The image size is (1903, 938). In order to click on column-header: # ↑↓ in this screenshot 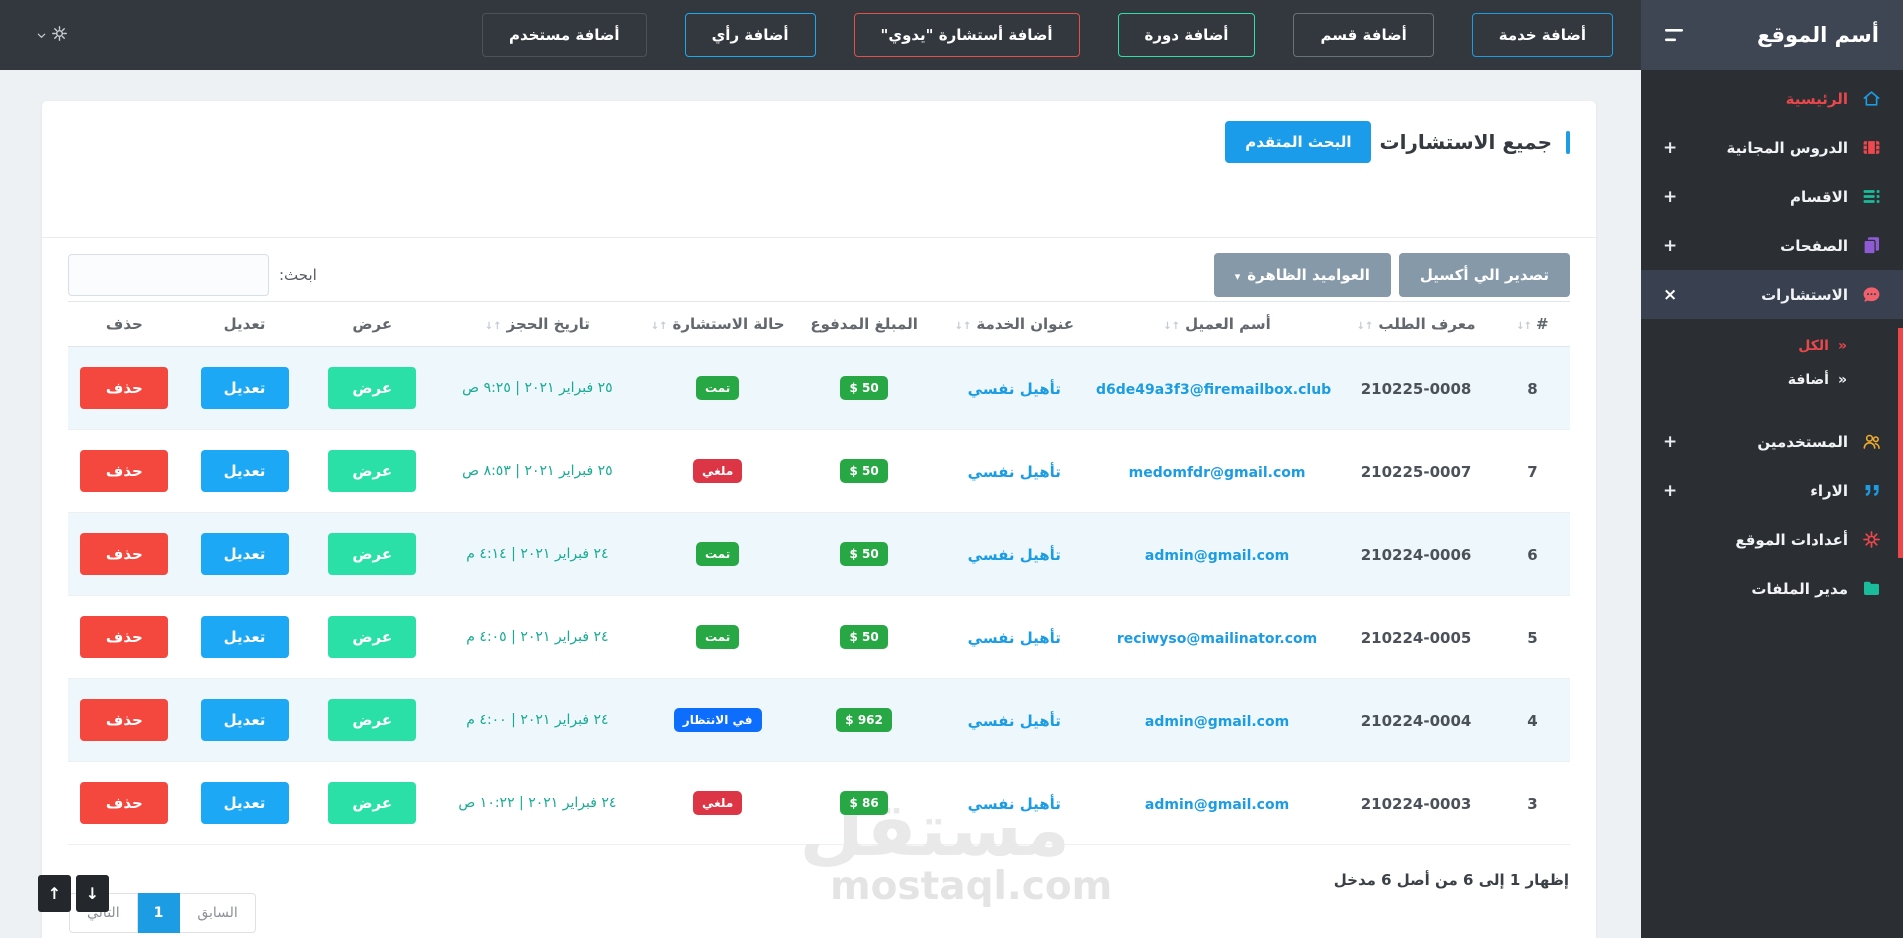, I will do `click(1532, 324)`.